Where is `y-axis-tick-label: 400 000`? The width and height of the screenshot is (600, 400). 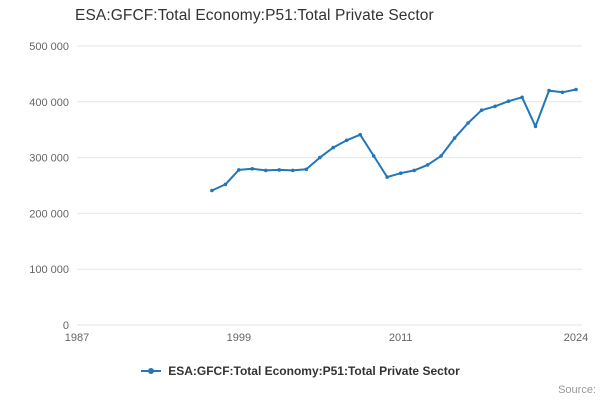 y-axis-tick-label: 400 000 is located at coordinates (49, 103).